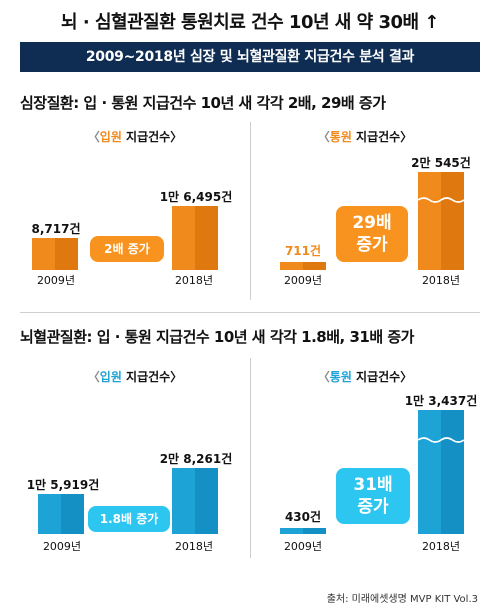 The width and height of the screenshot is (500, 613). I want to click on heart-divider, so click(250, 211).